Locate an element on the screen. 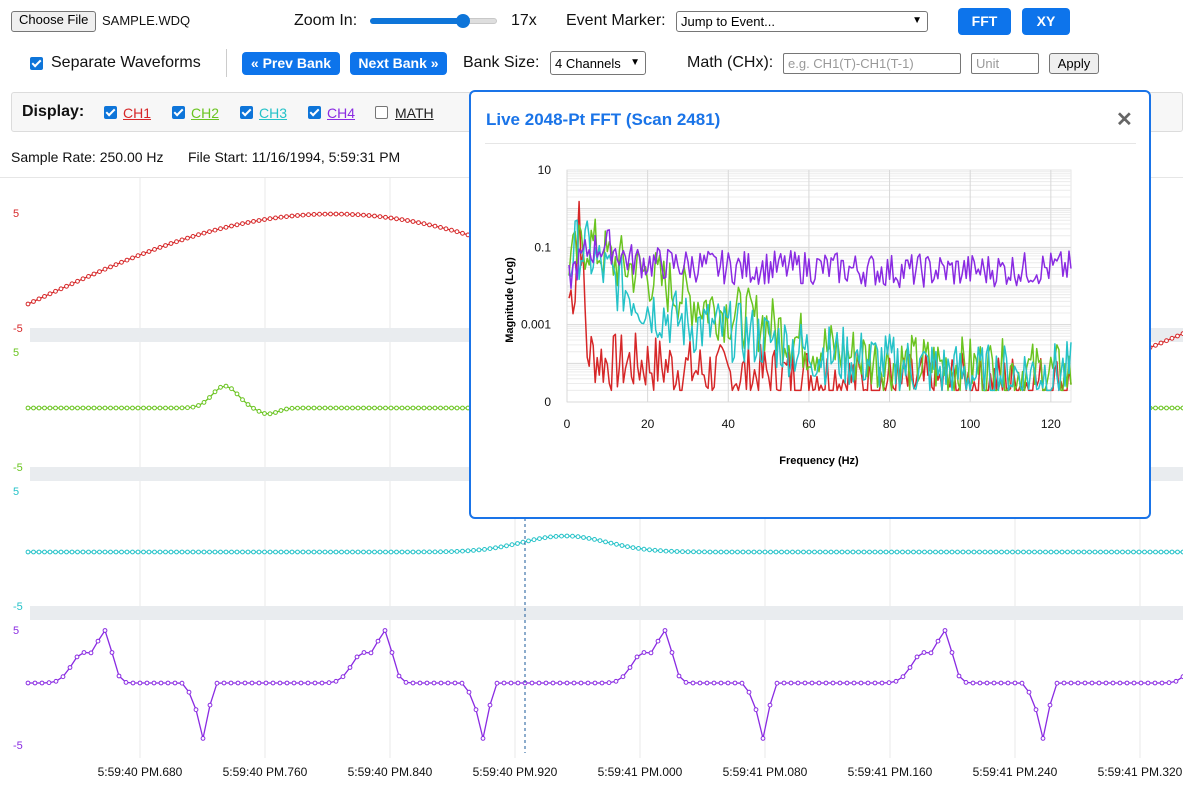 This screenshot has height=795, width=1183. ch3-checkbox is located at coordinates (246, 112).